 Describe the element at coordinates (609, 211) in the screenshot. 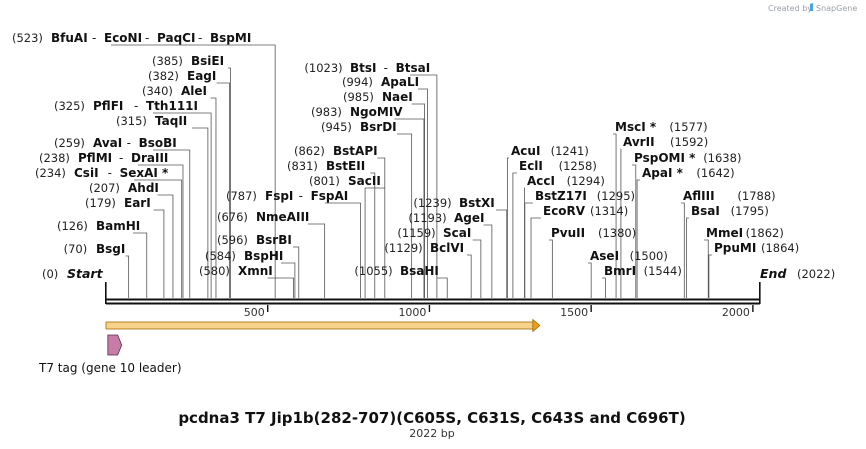

I see `site-position: (1314)` at that location.